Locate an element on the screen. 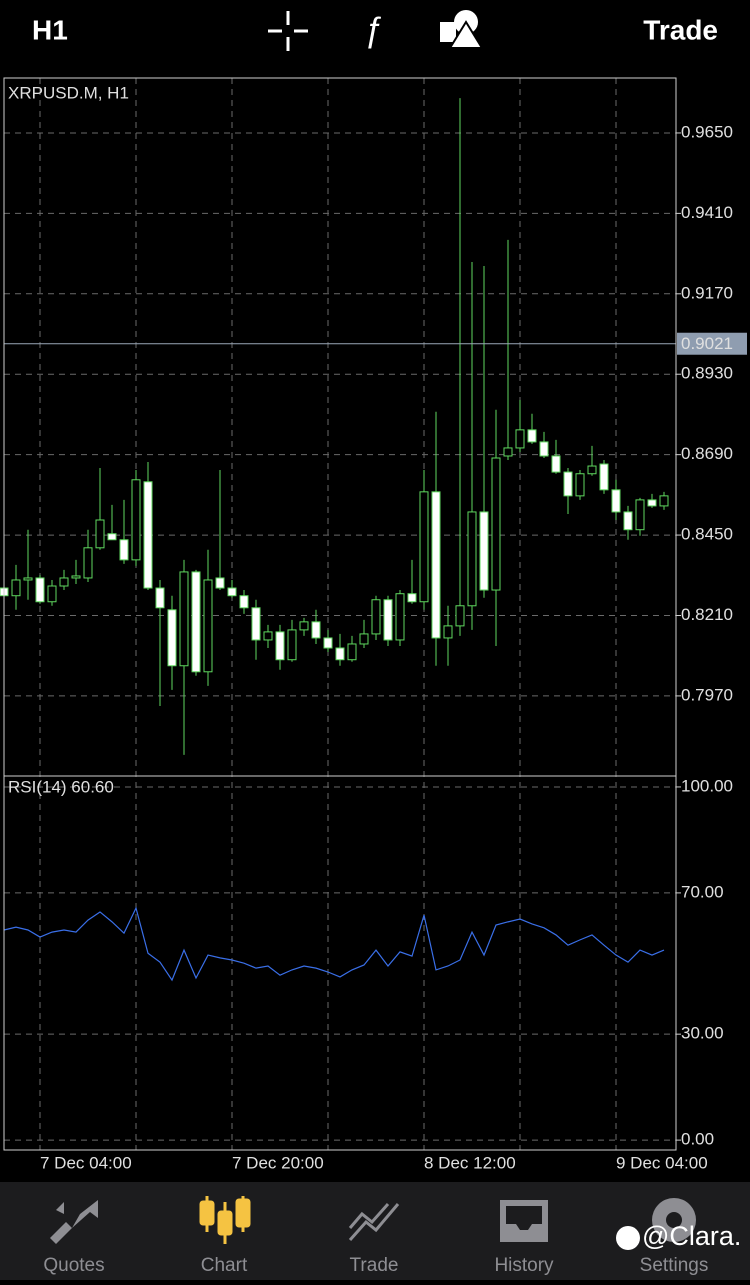 This screenshot has width=750, height=1285. current-price-tag is located at coordinates (712, 343).